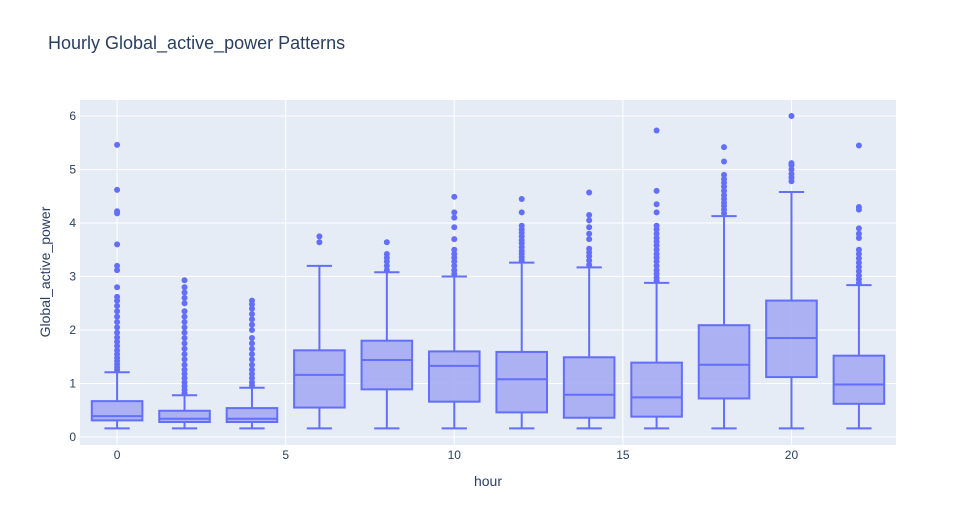  Describe the element at coordinates (72, 383) in the screenshot. I see `y-tick-label: 1` at that location.